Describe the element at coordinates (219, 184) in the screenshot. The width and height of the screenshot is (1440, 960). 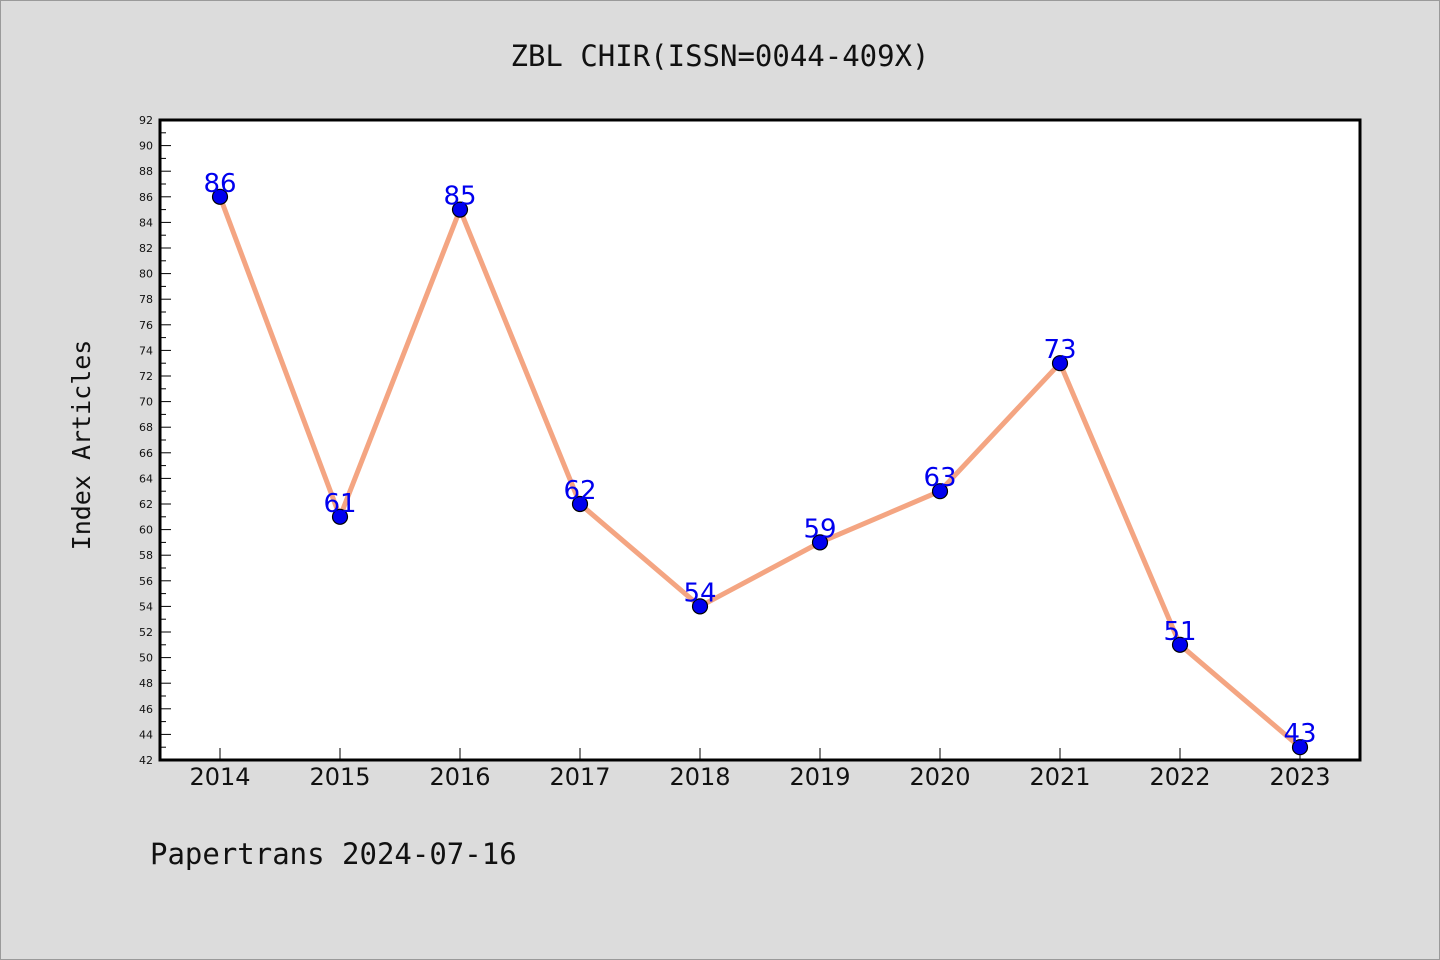
I see `data-label: 86` at that location.